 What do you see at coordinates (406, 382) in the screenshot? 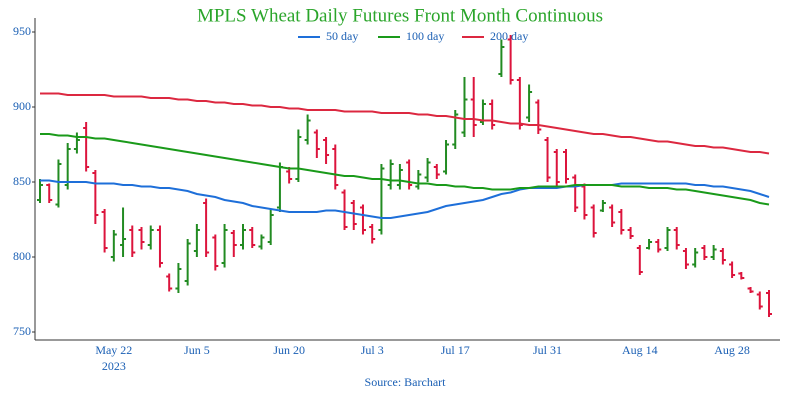
I see `source-note: Source: Barchart` at bounding box center [406, 382].